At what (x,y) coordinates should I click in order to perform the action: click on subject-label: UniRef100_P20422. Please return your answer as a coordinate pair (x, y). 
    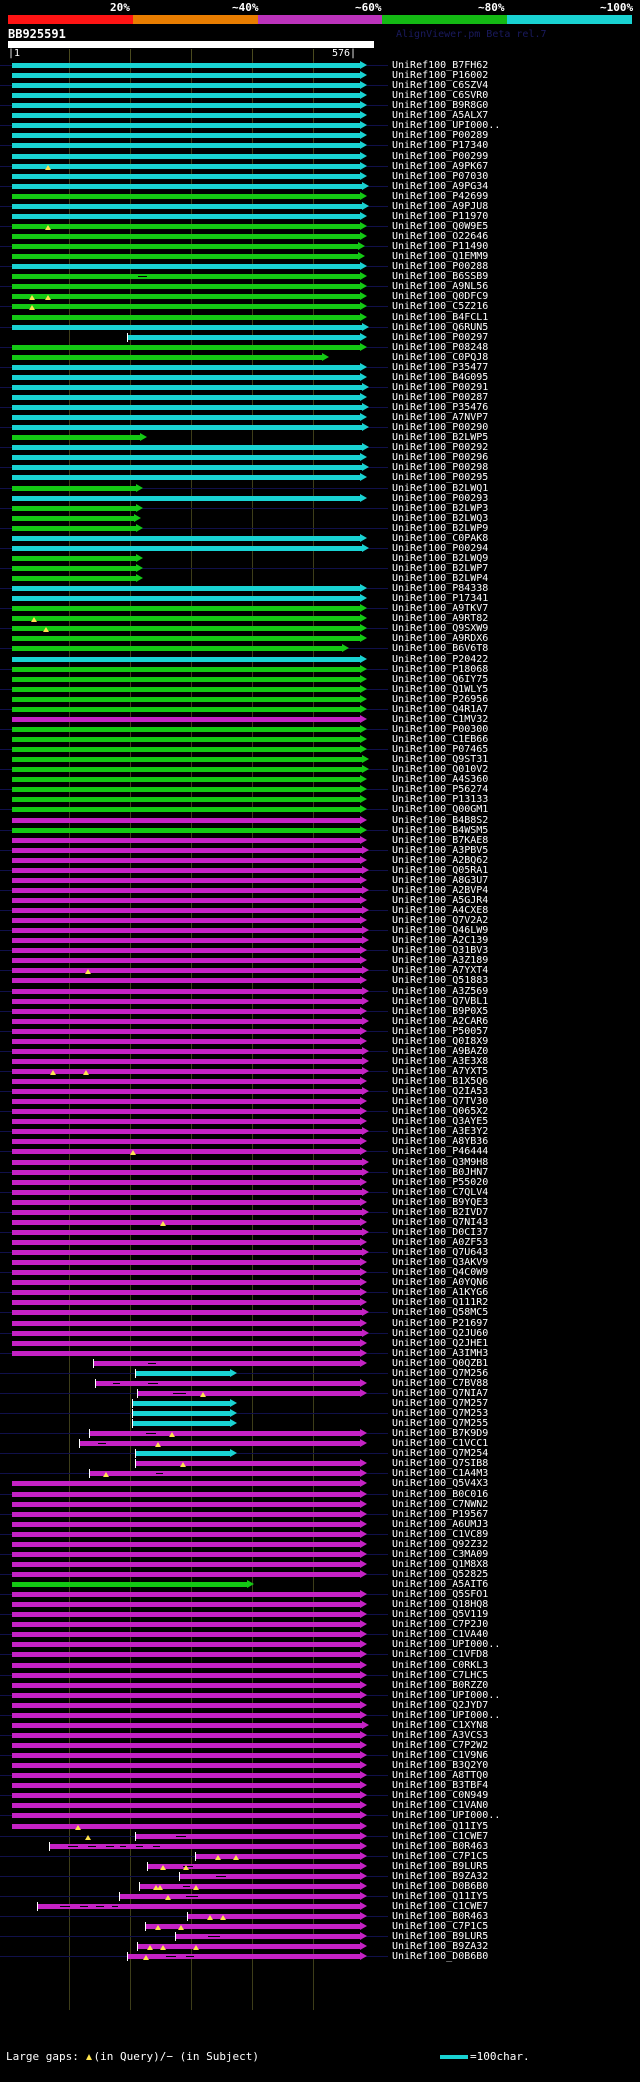
    Looking at the image, I should click on (440, 659).